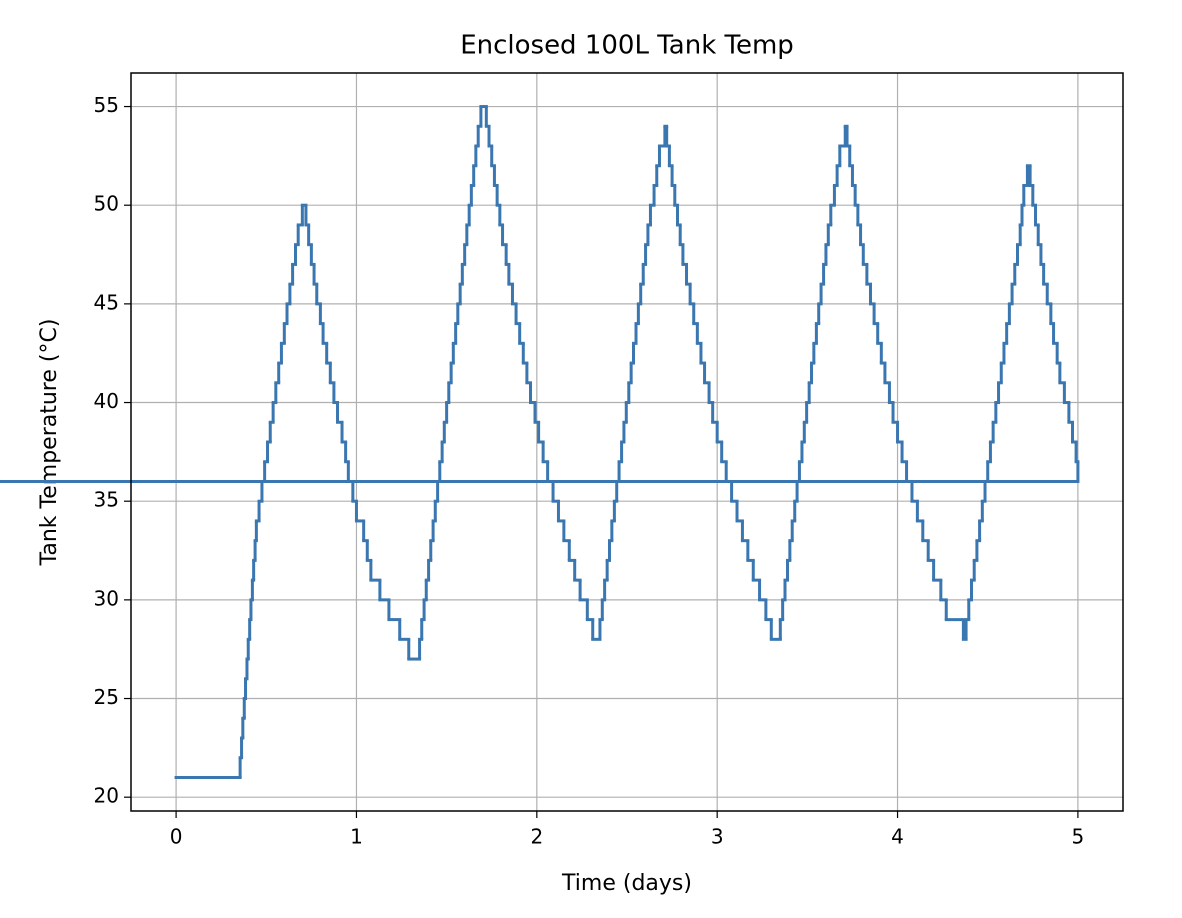 The image size is (1182, 918). I want to click on y-tick-label: 25, so click(106, 697).